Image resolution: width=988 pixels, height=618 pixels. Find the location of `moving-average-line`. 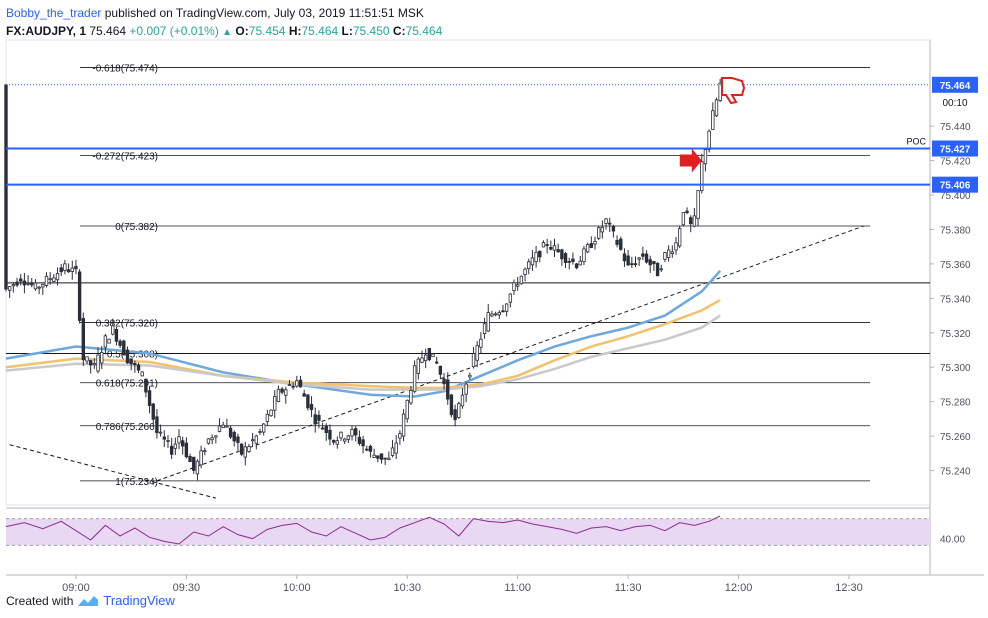

moving-average-line is located at coordinates (363, 352).